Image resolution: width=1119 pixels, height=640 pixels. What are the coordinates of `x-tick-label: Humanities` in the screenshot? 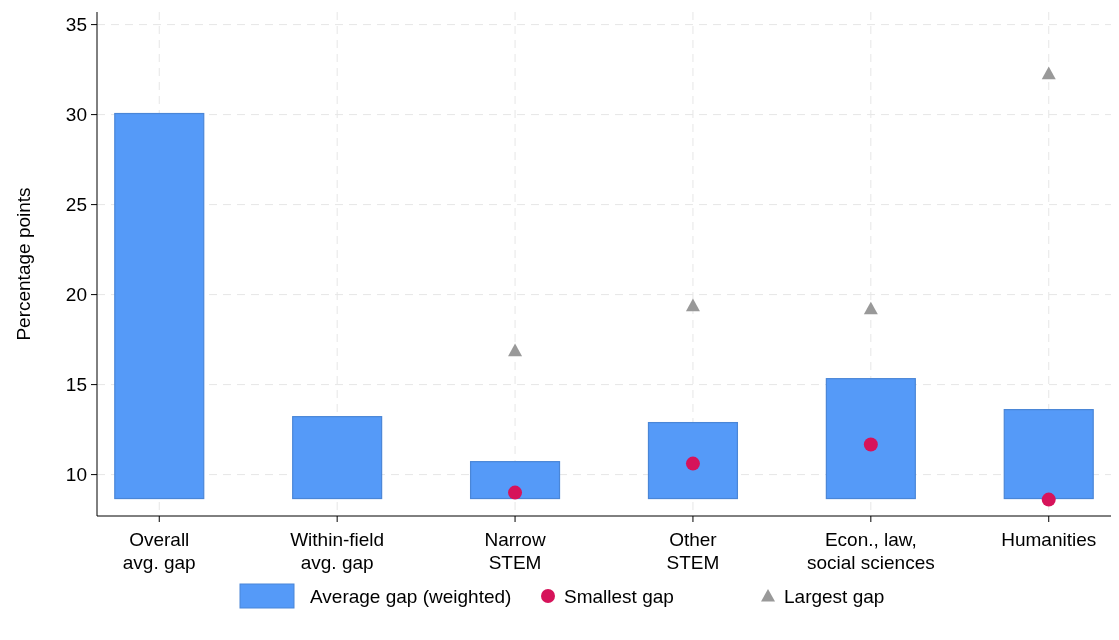 It's located at (1049, 539).